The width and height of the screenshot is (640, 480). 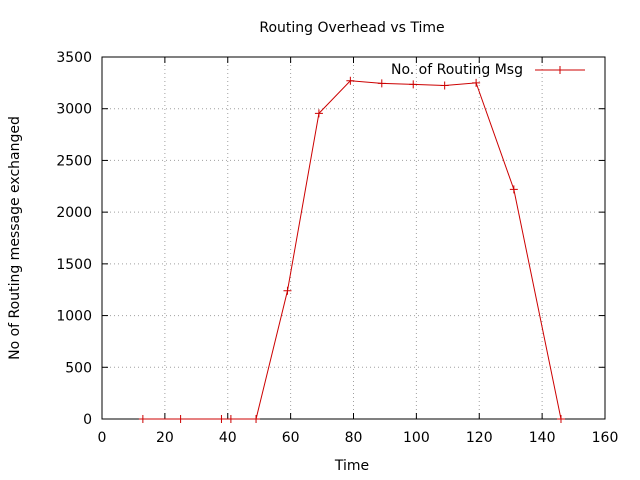 I want to click on x-tick-label: 20, so click(x=165, y=438).